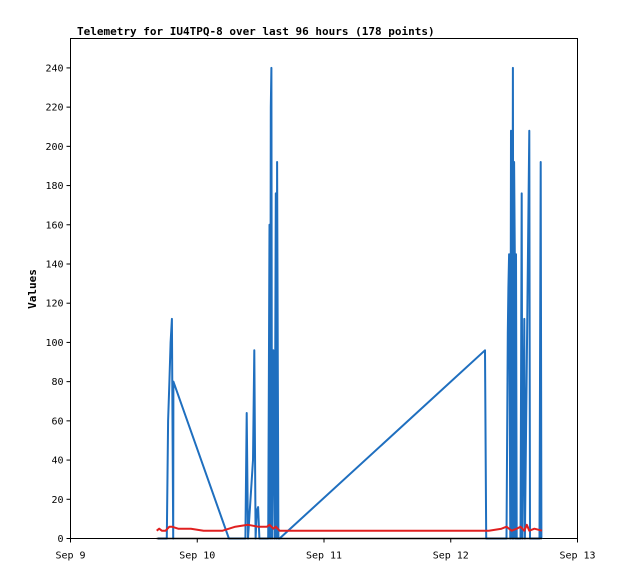 The height and width of the screenshot is (579, 618). What do you see at coordinates (70, 556) in the screenshot?
I see `x-tick-label: Sep 9` at bounding box center [70, 556].